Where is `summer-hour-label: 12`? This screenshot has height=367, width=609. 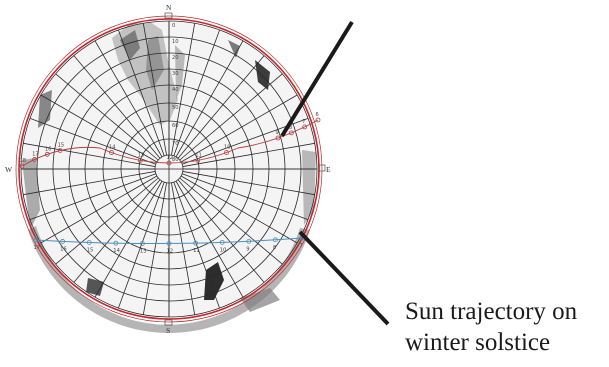
summer-hour-label: 12 is located at coordinates (170, 158).